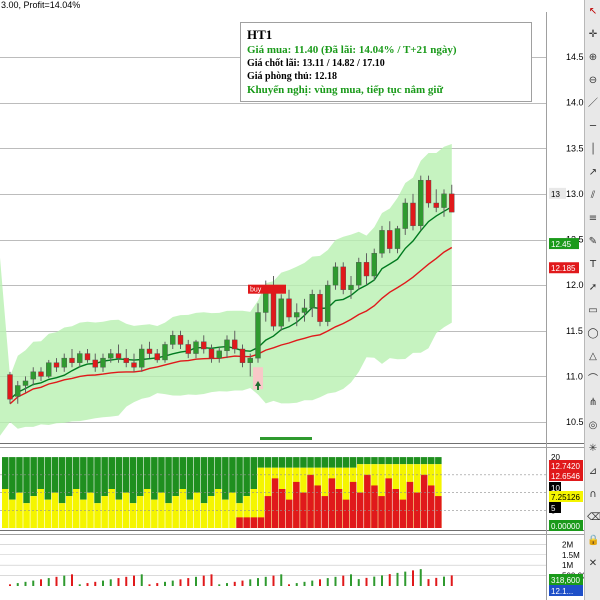 The width and height of the screenshot is (600, 600). Describe the element at coordinates (593, 402) in the screenshot. I see `pitchfork-icon: ⋔` at that location.